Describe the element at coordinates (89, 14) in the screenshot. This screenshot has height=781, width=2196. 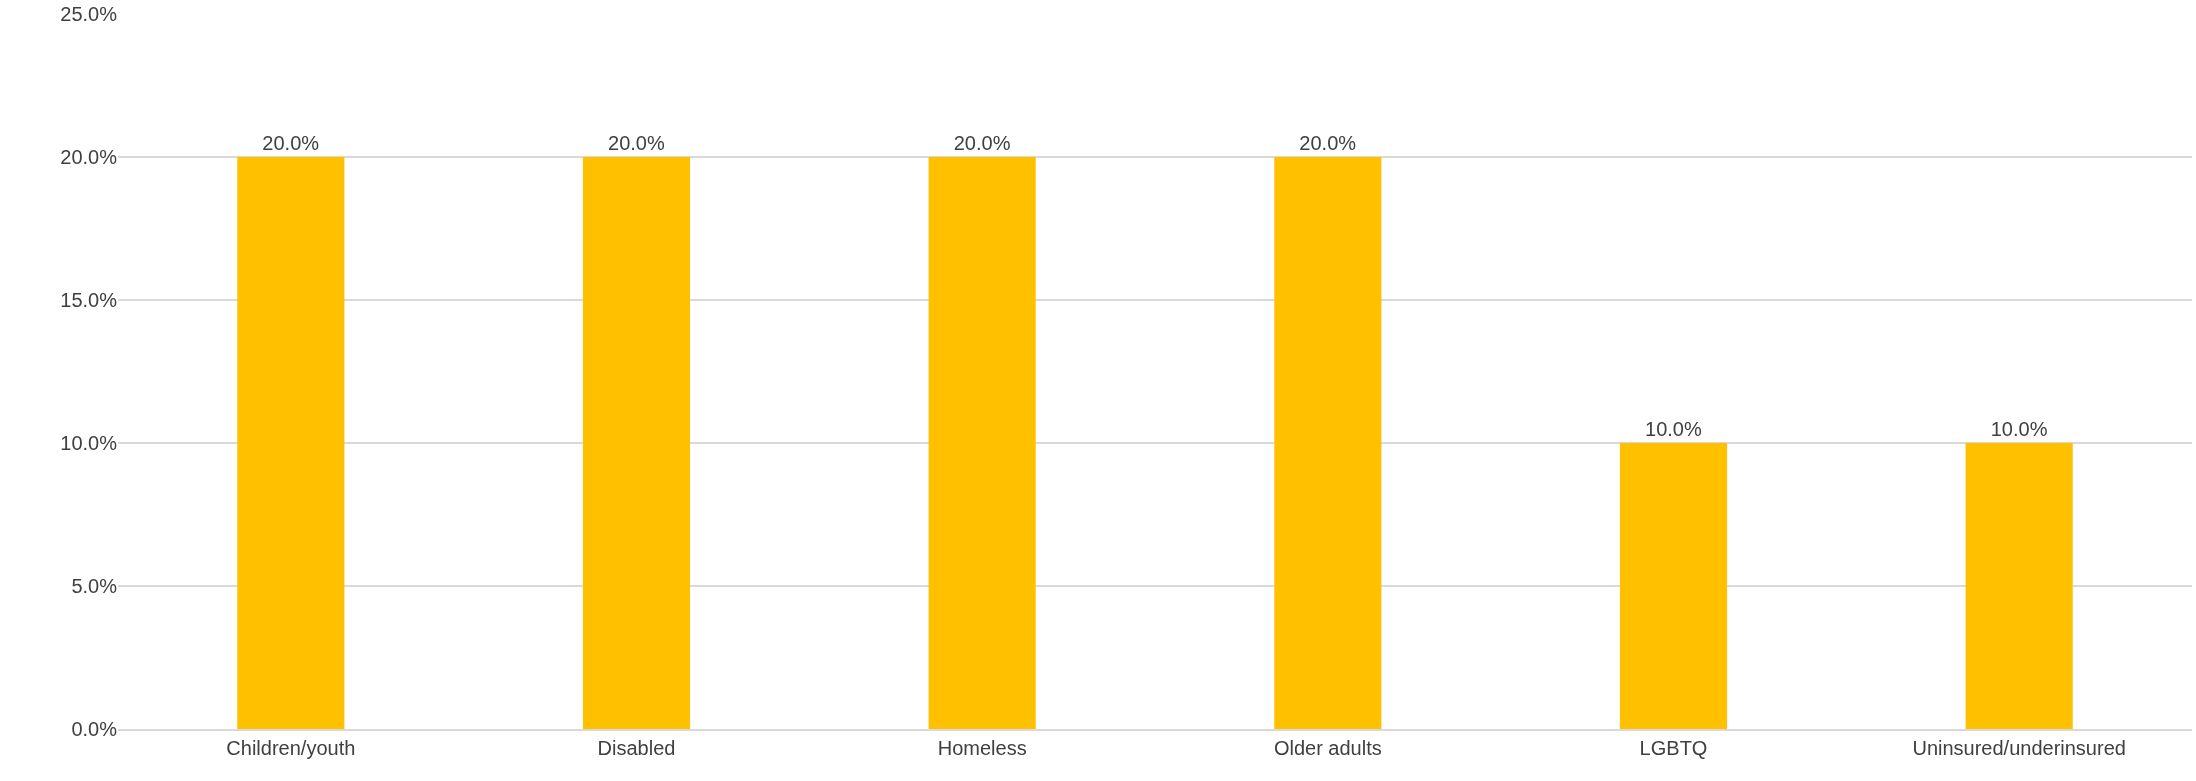
I see `y-tick-label: 25.0%` at that location.